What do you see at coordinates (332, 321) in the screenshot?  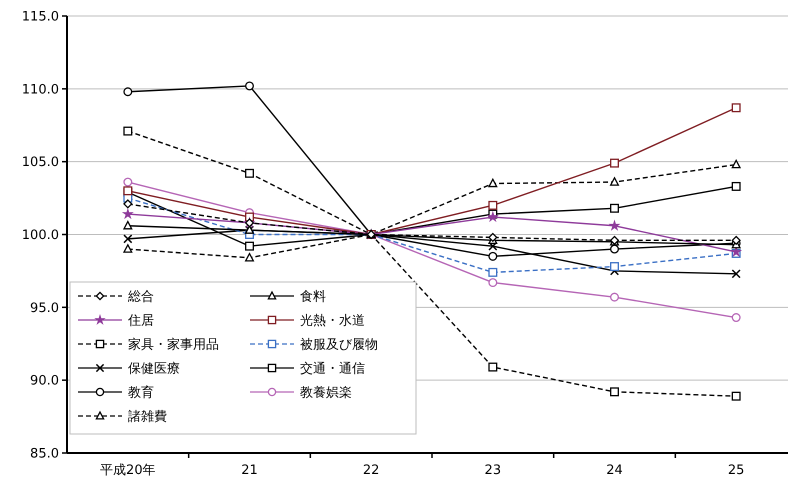 I see `legend-label: 光熱・水道` at bounding box center [332, 321].